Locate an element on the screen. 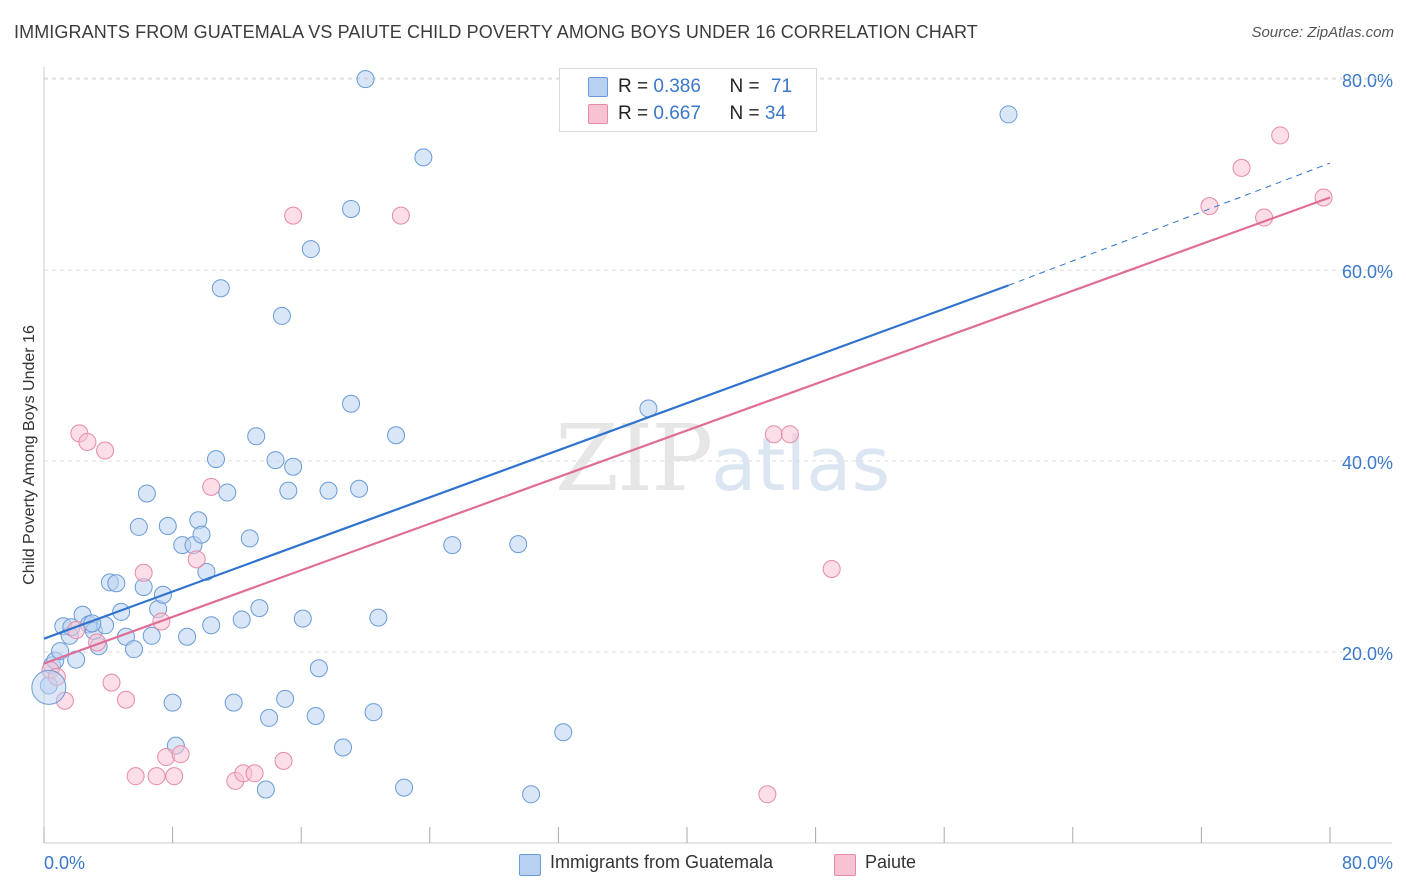  y-tick-label: 20.0% is located at coordinates (1367, 654).